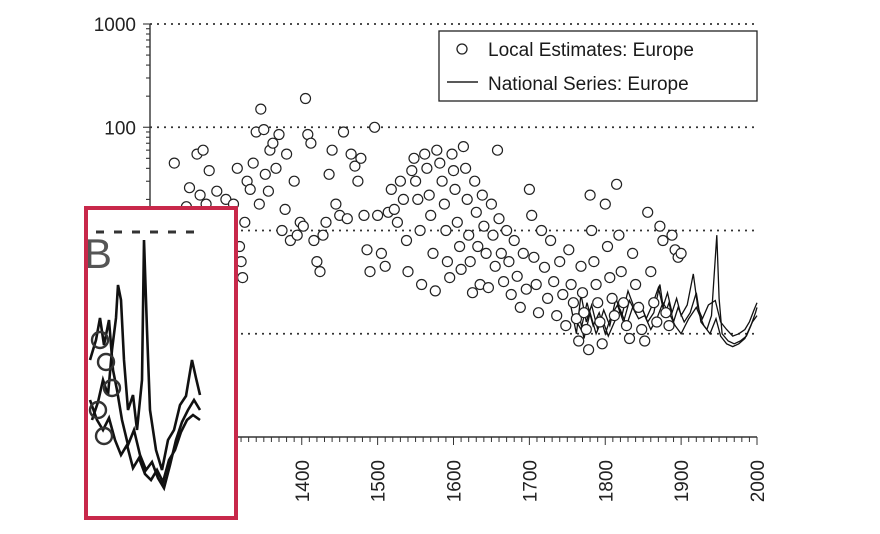 The image size is (880, 534). What do you see at coordinates (455, 481) in the screenshot?
I see `x-tick-label: 1600` at bounding box center [455, 481].